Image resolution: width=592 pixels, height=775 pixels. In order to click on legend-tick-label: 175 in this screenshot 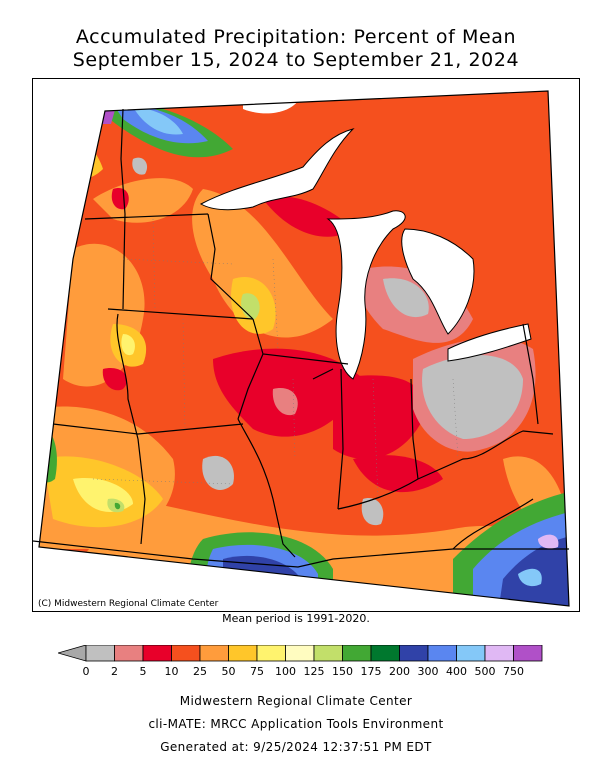, I will do `click(371, 671)`.